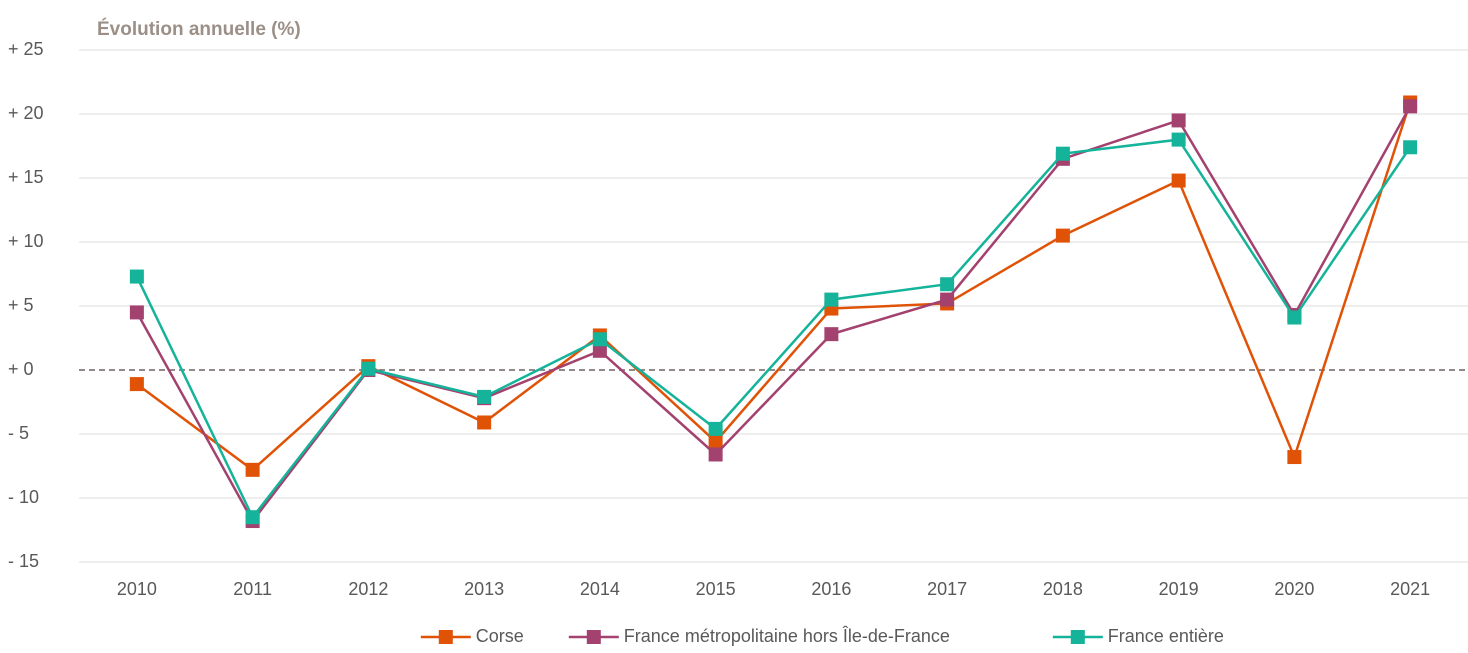 The image size is (1468, 653). Describe the element at coordinates (1166, 636) in the screenshot. I see `legend-label: France entière` at that location.